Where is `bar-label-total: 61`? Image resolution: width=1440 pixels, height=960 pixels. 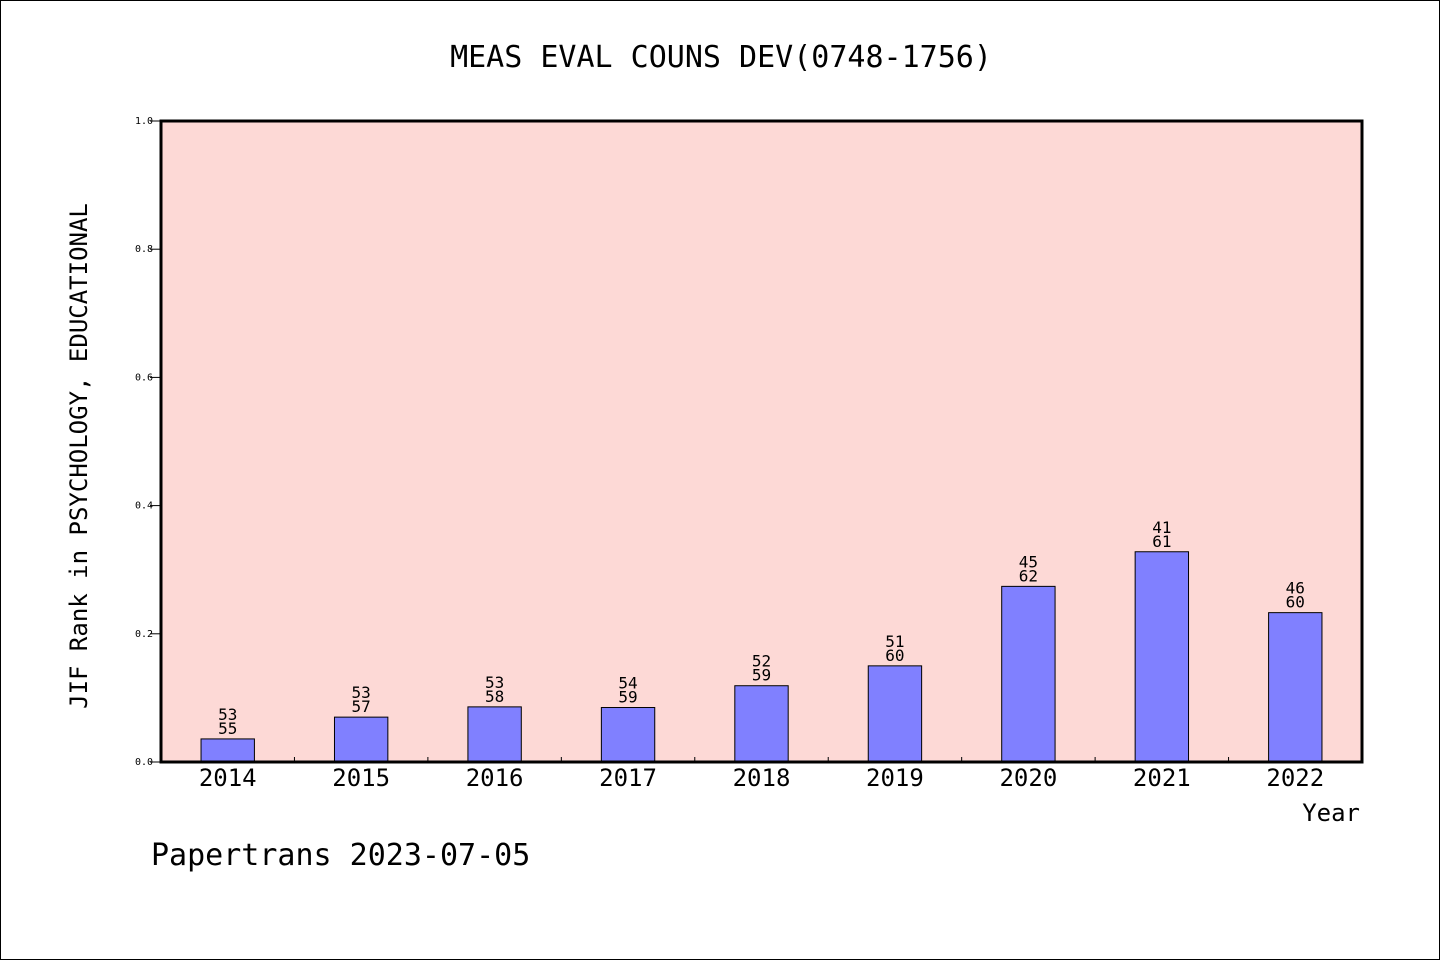 bar-label-total: 61 is located at coordinates (1161, 541).